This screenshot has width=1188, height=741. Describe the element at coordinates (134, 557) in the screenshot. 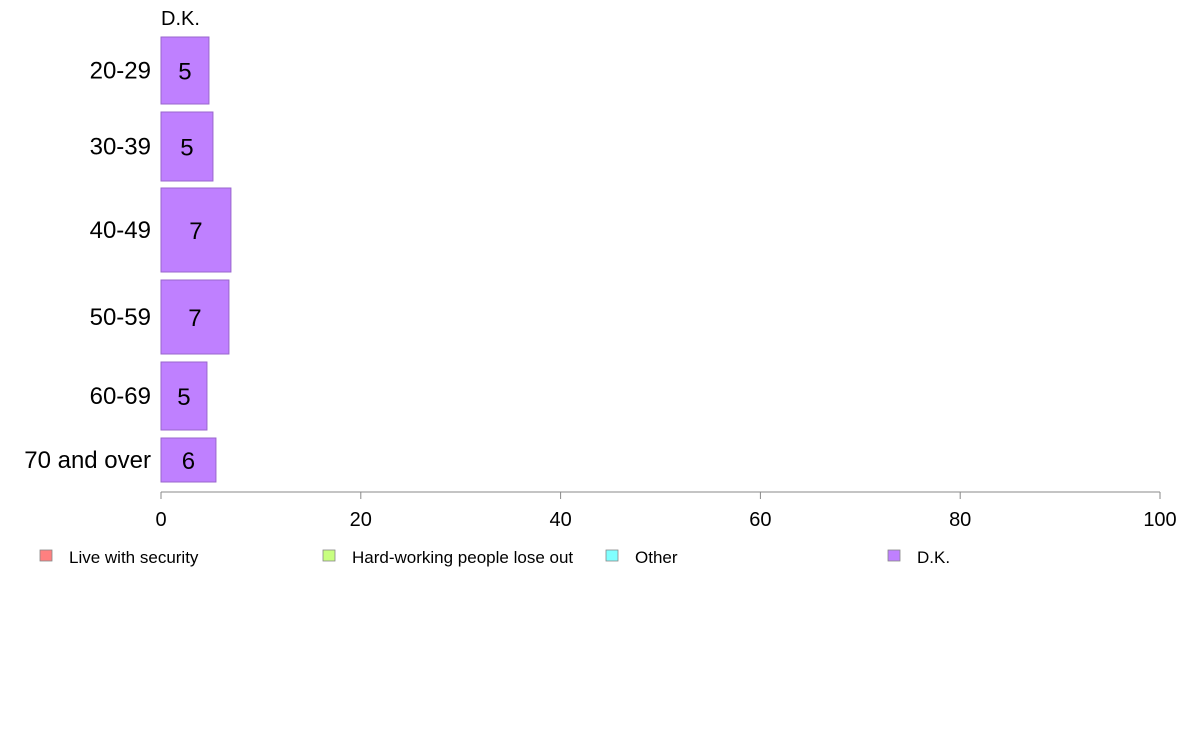

I see `legend-label: Live with security` at that location.